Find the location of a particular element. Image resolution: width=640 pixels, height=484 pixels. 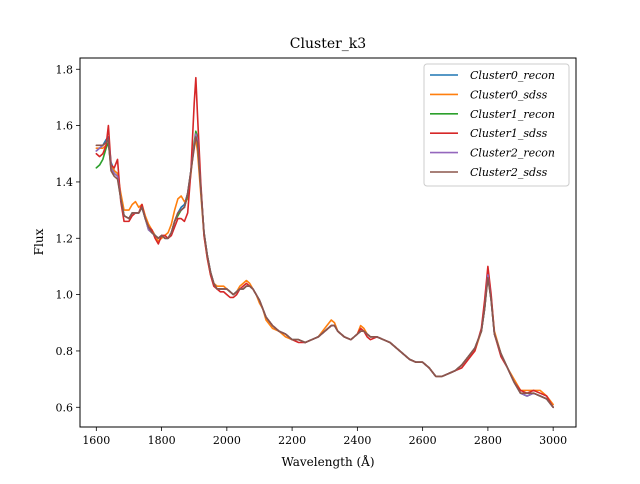

x-tick-label: 2400 is located at coordinates (357, 440).